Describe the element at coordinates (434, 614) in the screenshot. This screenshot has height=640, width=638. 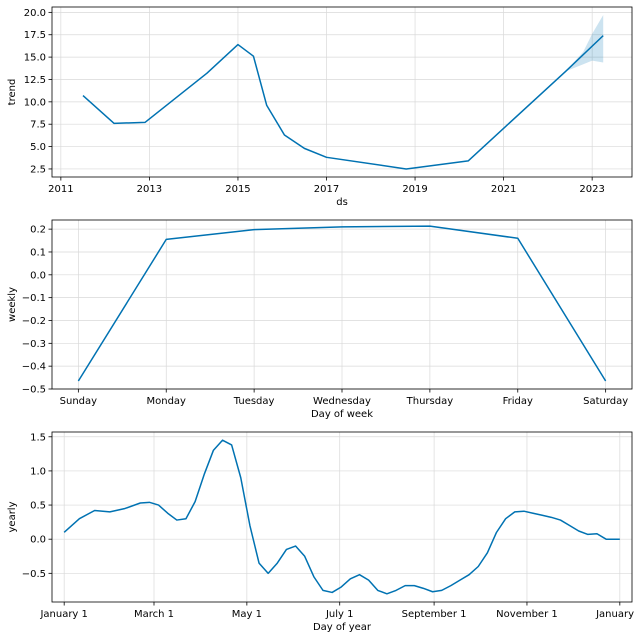
I see `x-tick-label: September 1` at that location.